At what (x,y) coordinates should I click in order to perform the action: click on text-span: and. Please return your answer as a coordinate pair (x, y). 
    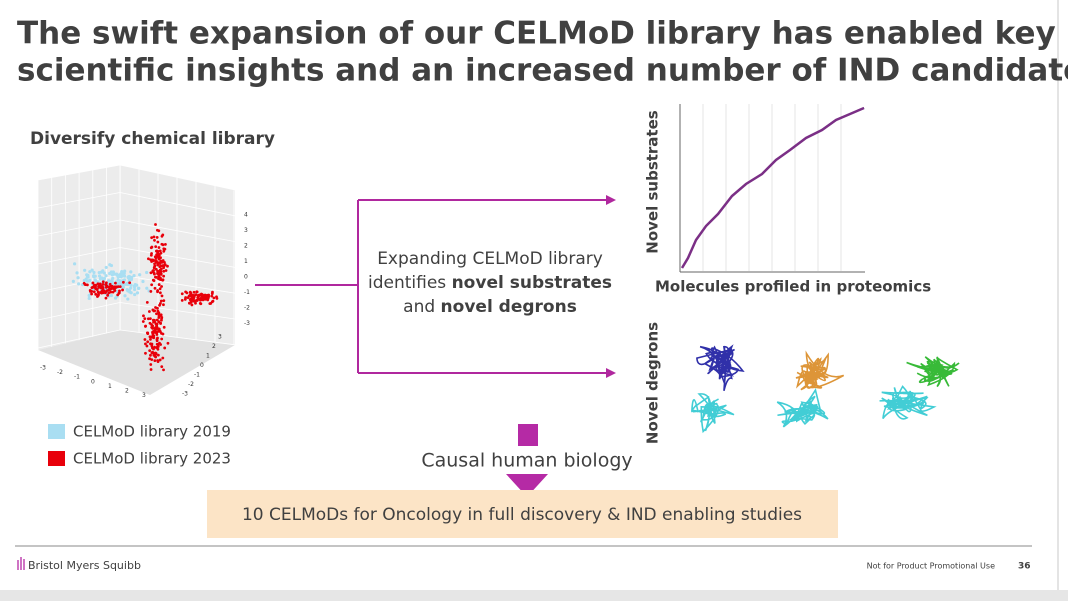
    Looking at the image, I should click on (421, 307).